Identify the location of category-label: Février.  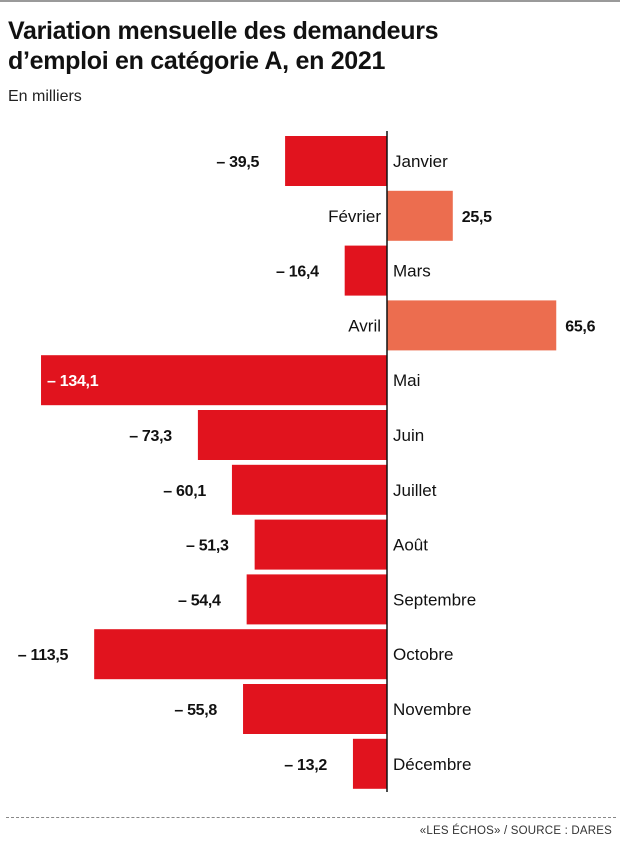
(354, 216).